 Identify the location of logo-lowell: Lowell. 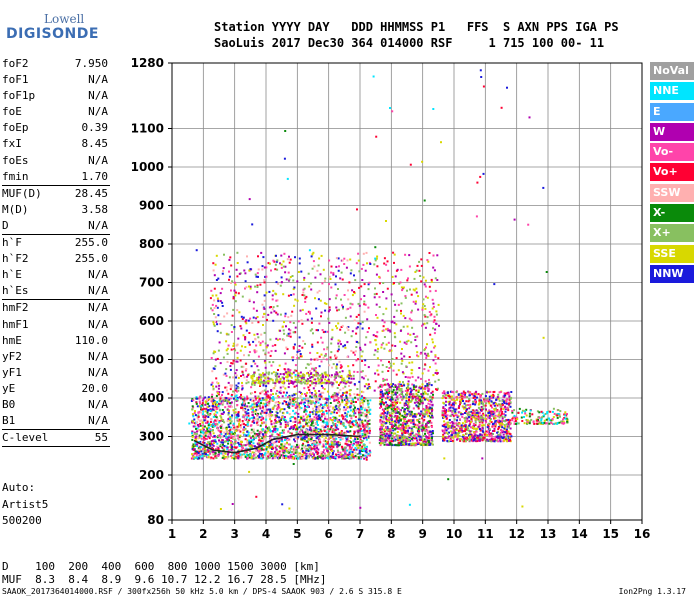
(64, 19).